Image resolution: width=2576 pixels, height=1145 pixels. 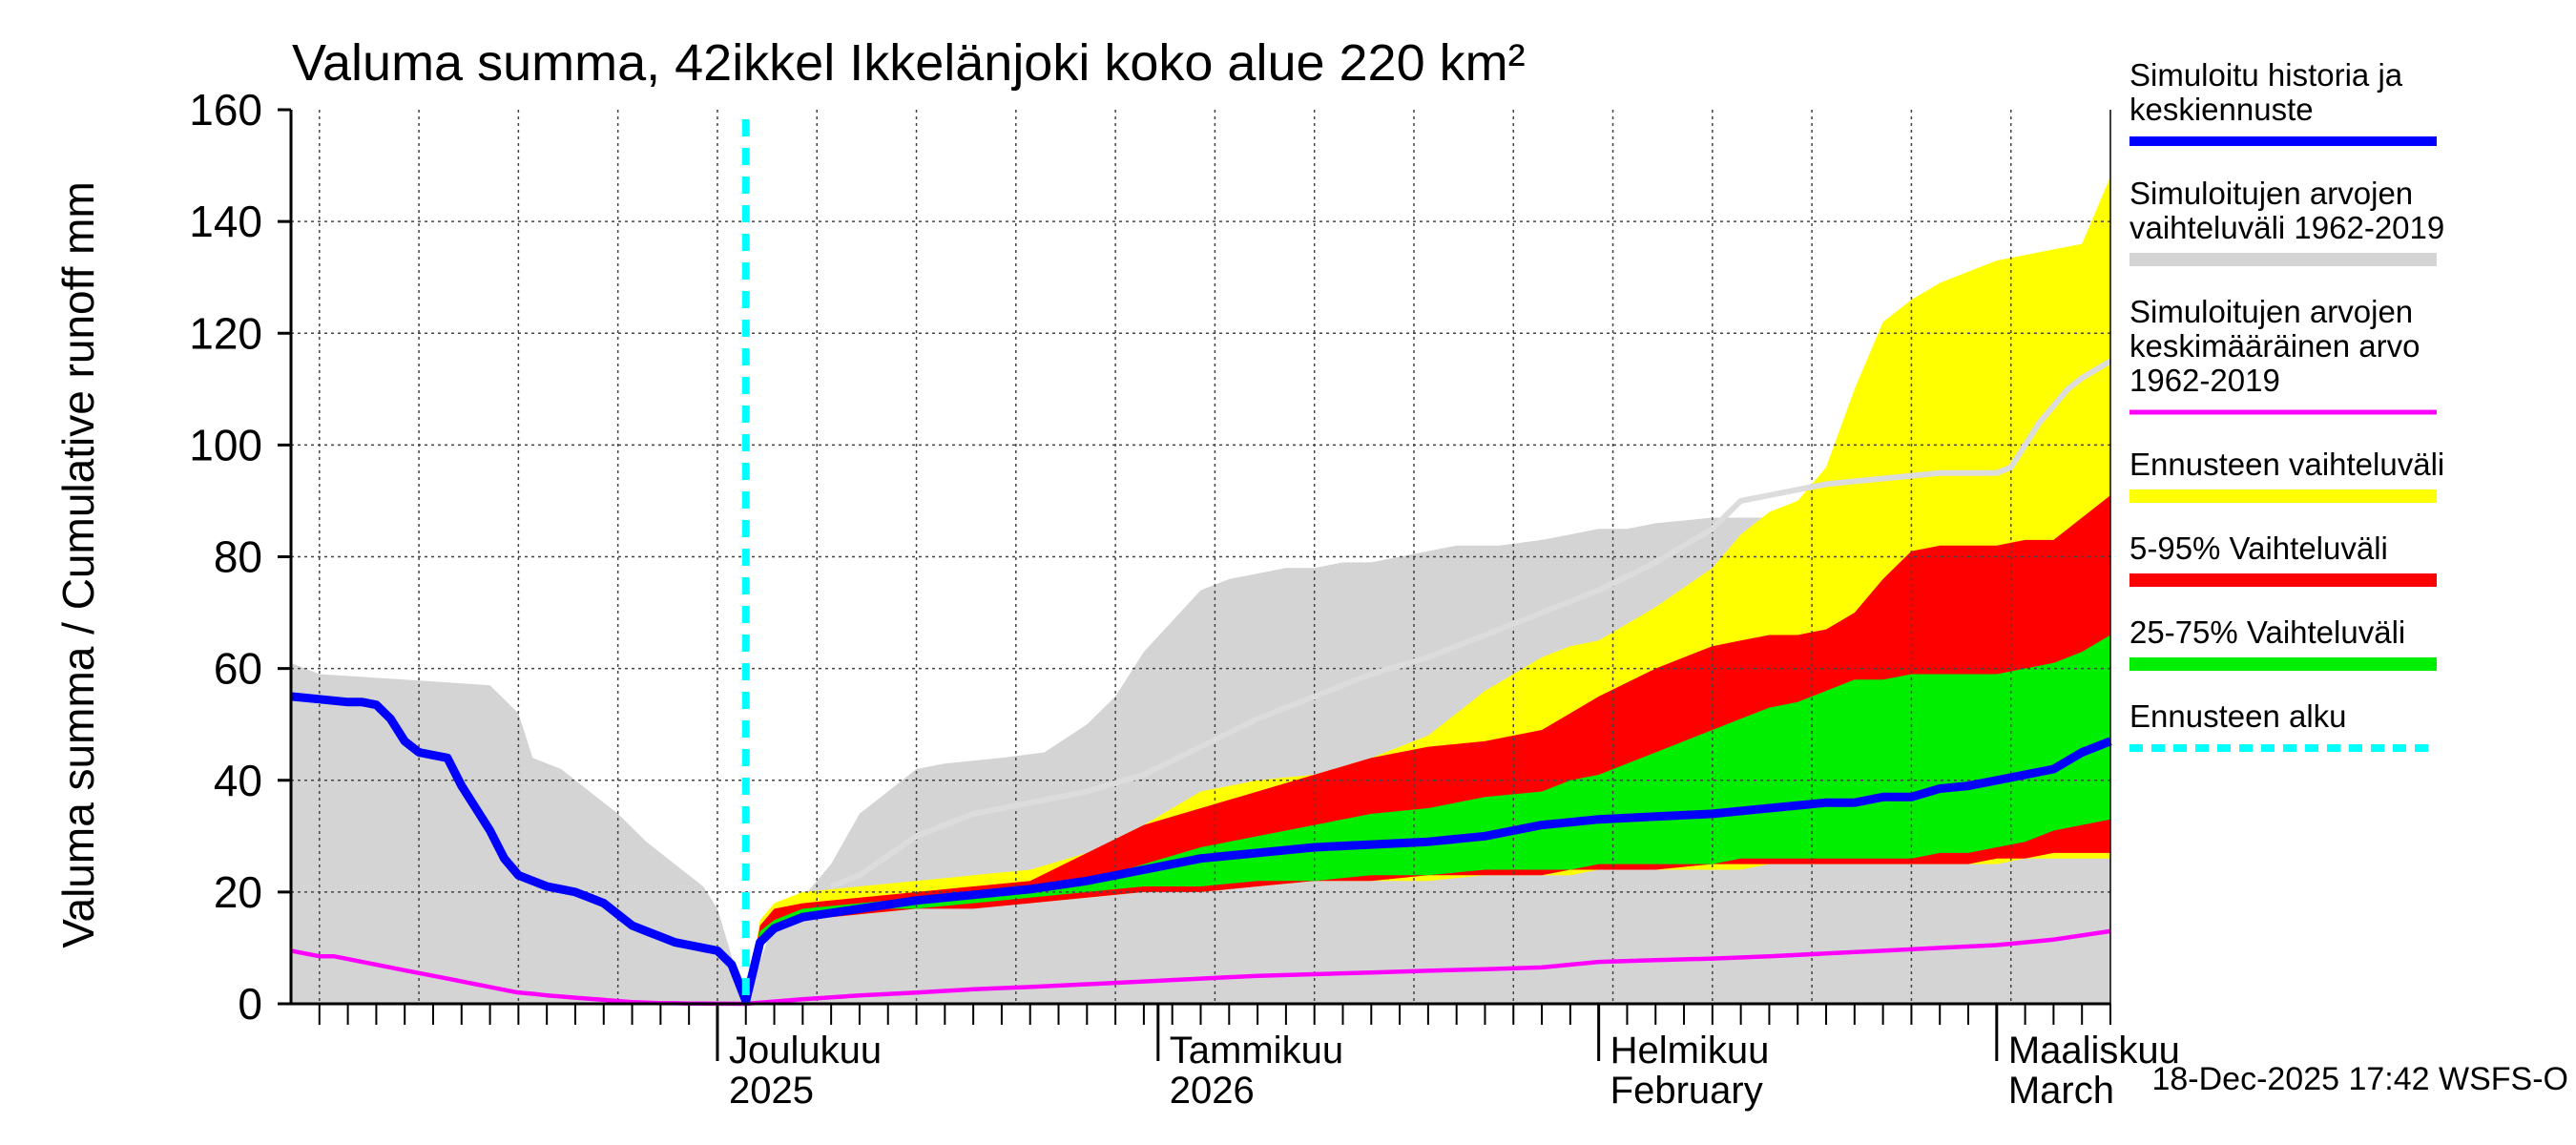 I want to click on y-tick-label: 0, so click(x=250, y=1004).